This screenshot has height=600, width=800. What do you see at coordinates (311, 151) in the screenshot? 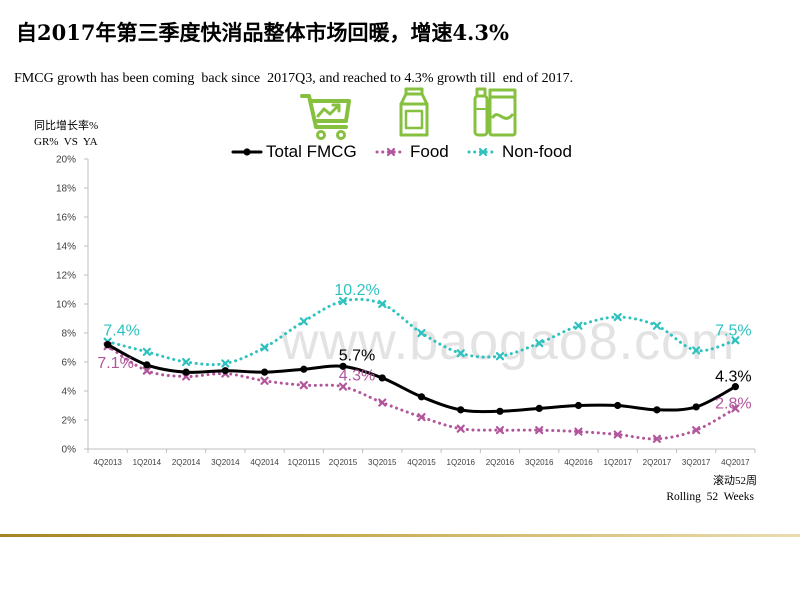
I see `legend-label: Total FMCG` at bounding box center [311, 151].